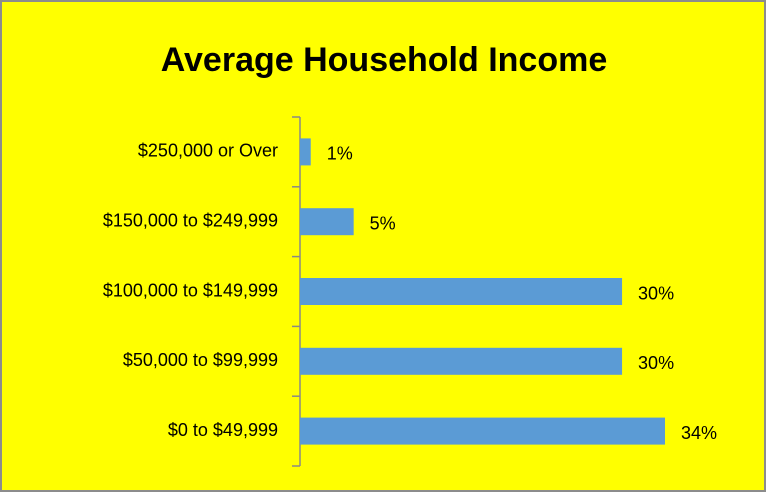 Image resolution: width=768 pixels, height=493 pixels. What do you see at coordinates (384, 60) in the screenshot?
I see `chart-title: Average Household Income` at bounding box center [384, 60].